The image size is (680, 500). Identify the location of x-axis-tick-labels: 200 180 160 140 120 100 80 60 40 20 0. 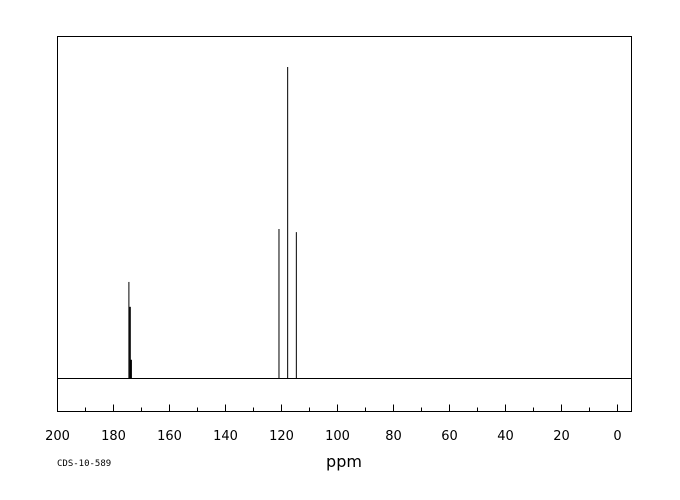
(333, 436).